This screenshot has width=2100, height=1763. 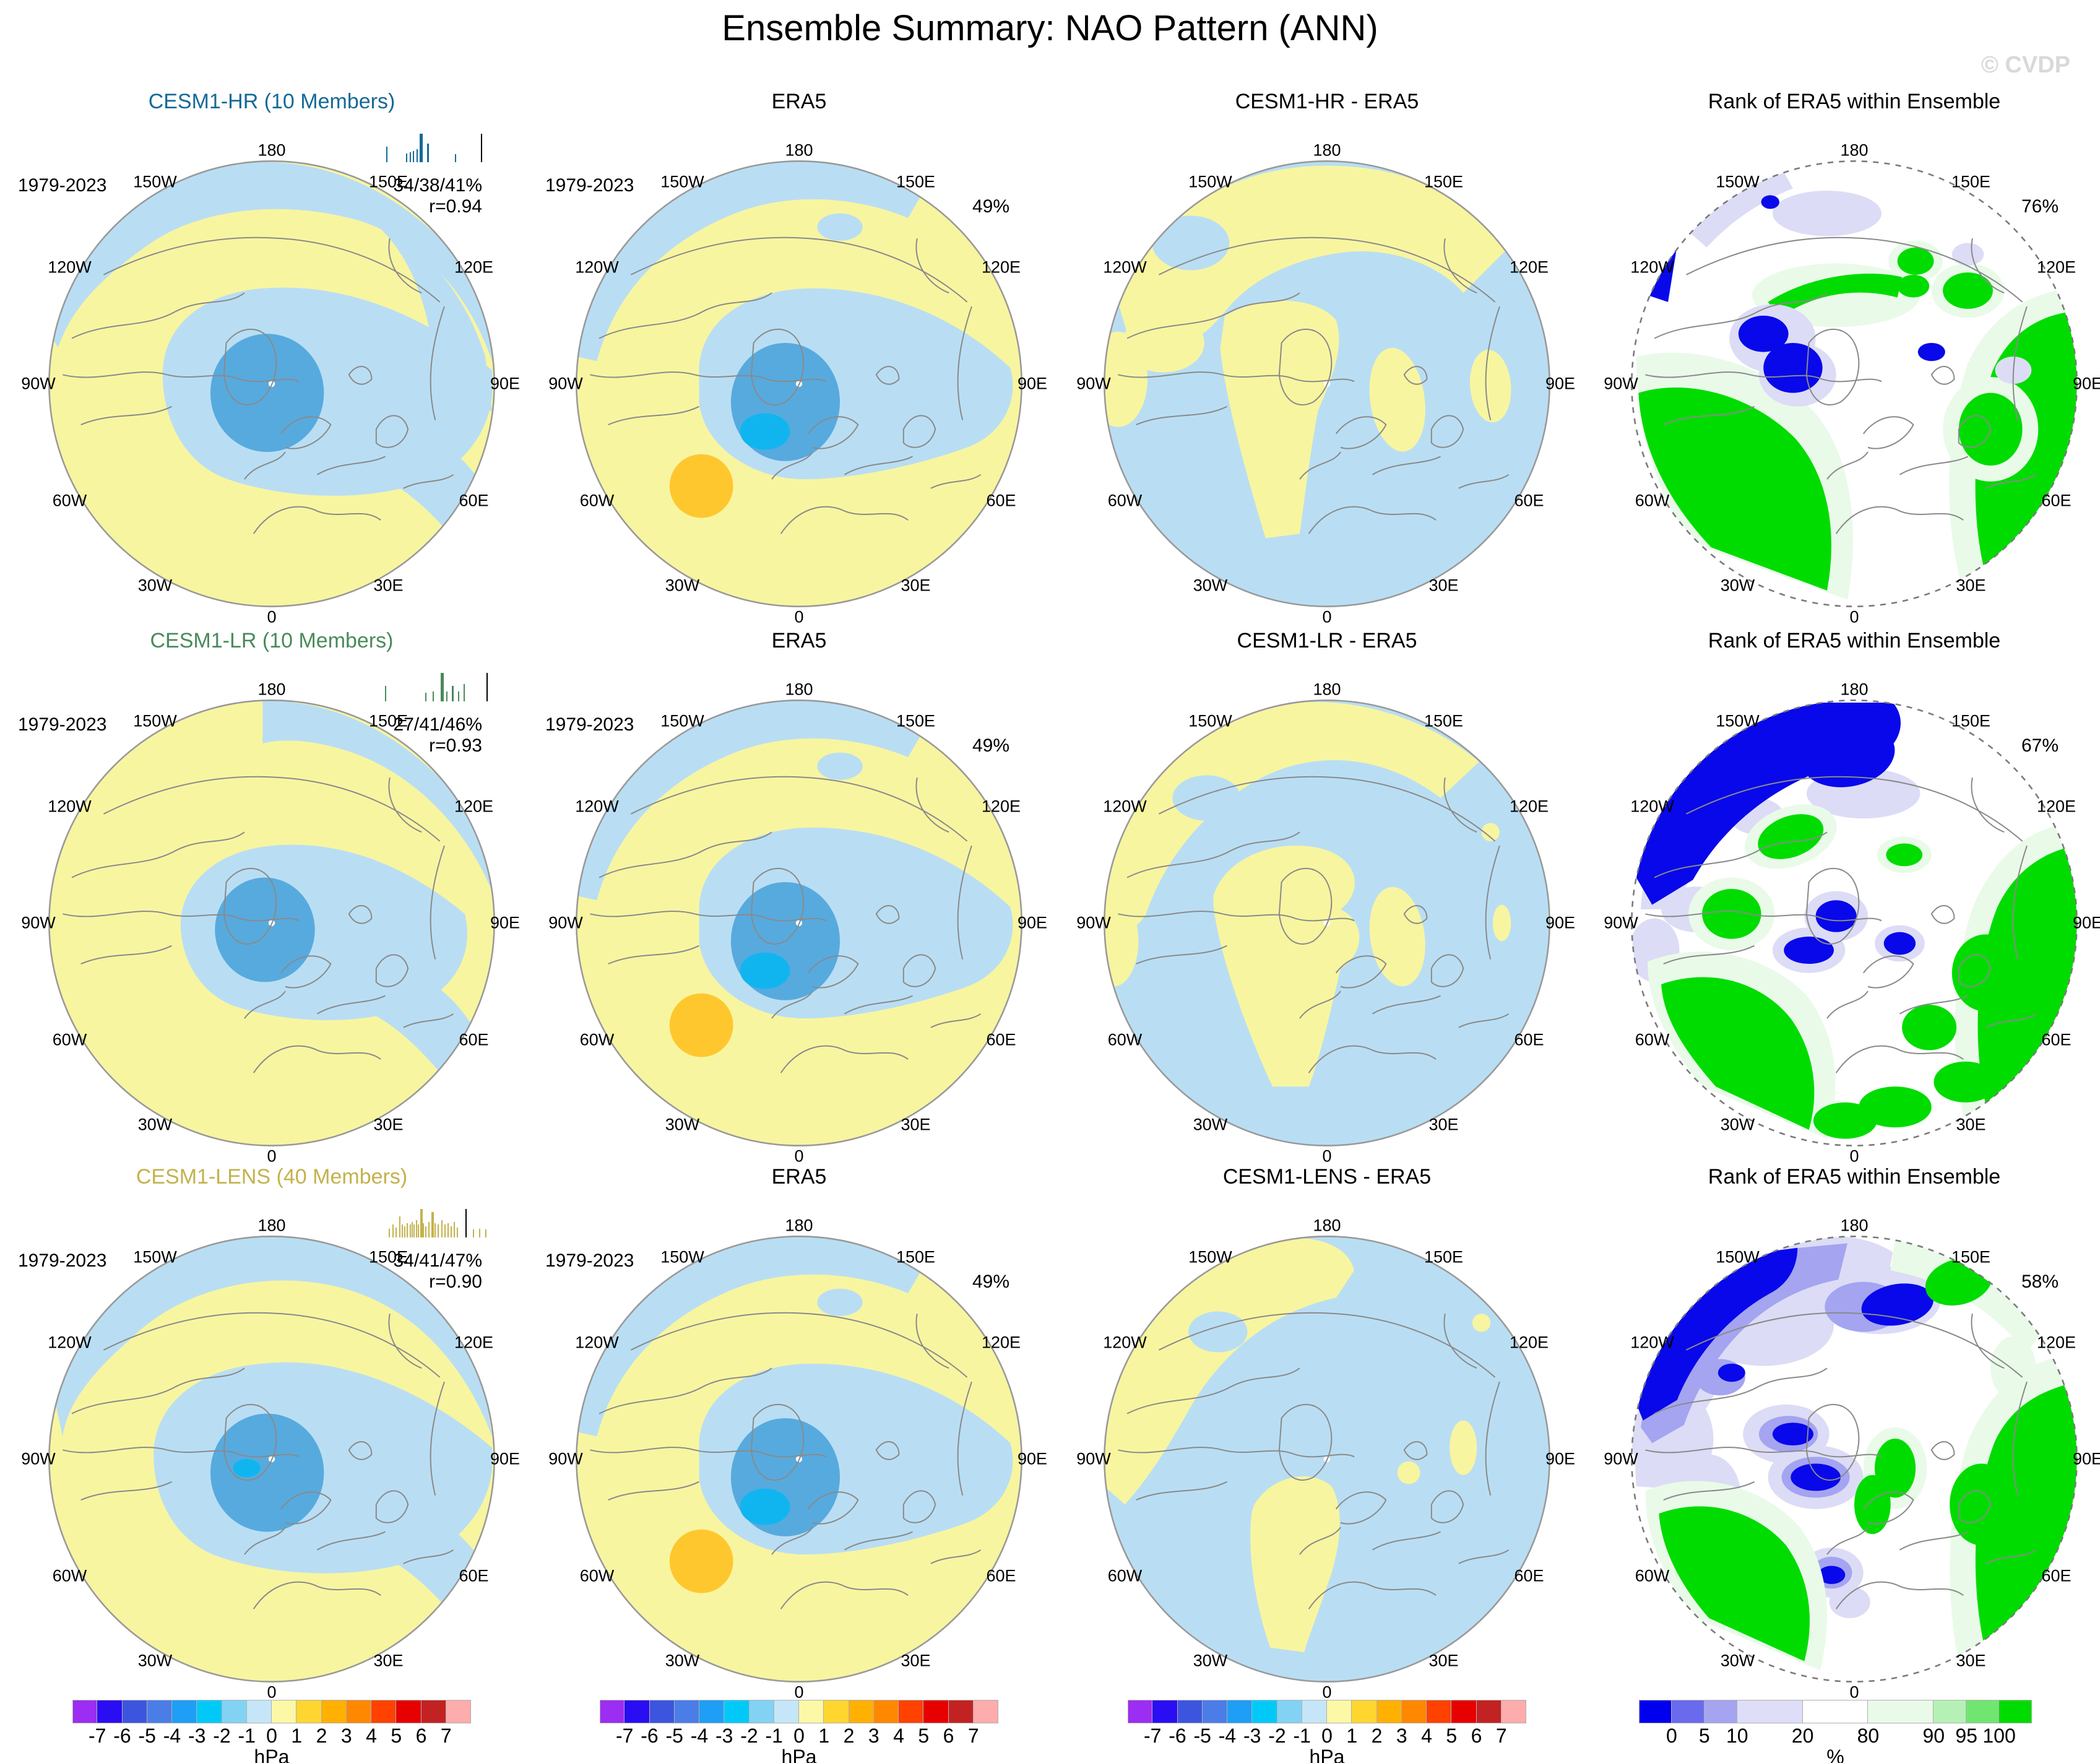 I want to click on period-label: 1979-2023, so click(x=62, y=1260).